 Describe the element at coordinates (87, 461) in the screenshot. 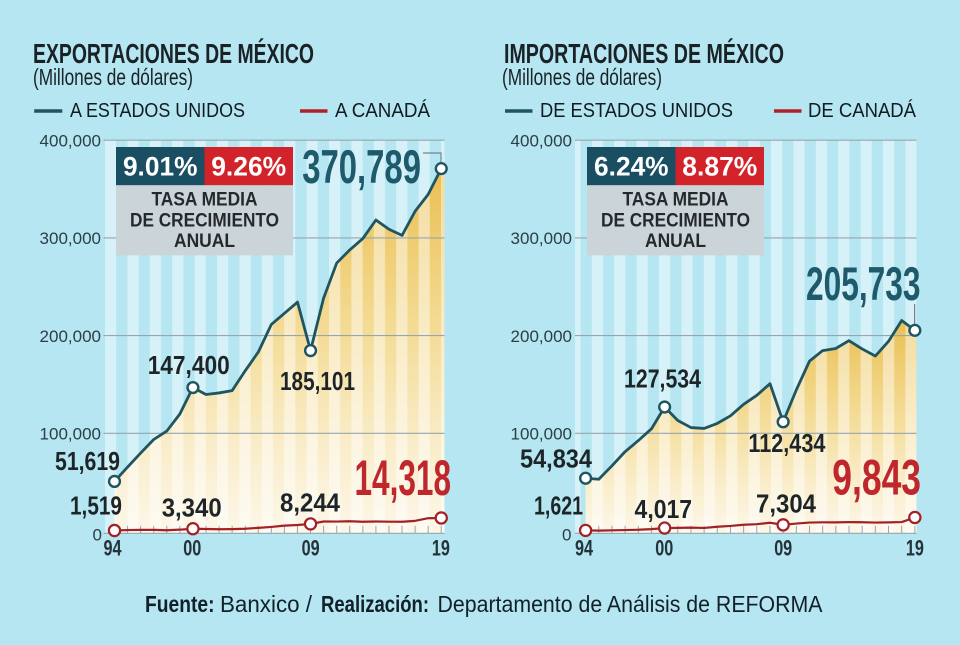

I see `svg-text: 51,619` at that location.